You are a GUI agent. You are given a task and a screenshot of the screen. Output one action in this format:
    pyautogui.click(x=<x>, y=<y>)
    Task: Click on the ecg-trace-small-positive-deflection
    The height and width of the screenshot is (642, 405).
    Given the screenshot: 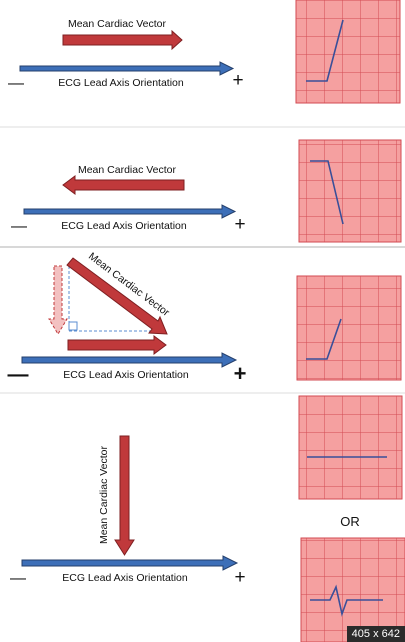 What is the action you would take?
    pyautogui.click(x=324, y=339)
    